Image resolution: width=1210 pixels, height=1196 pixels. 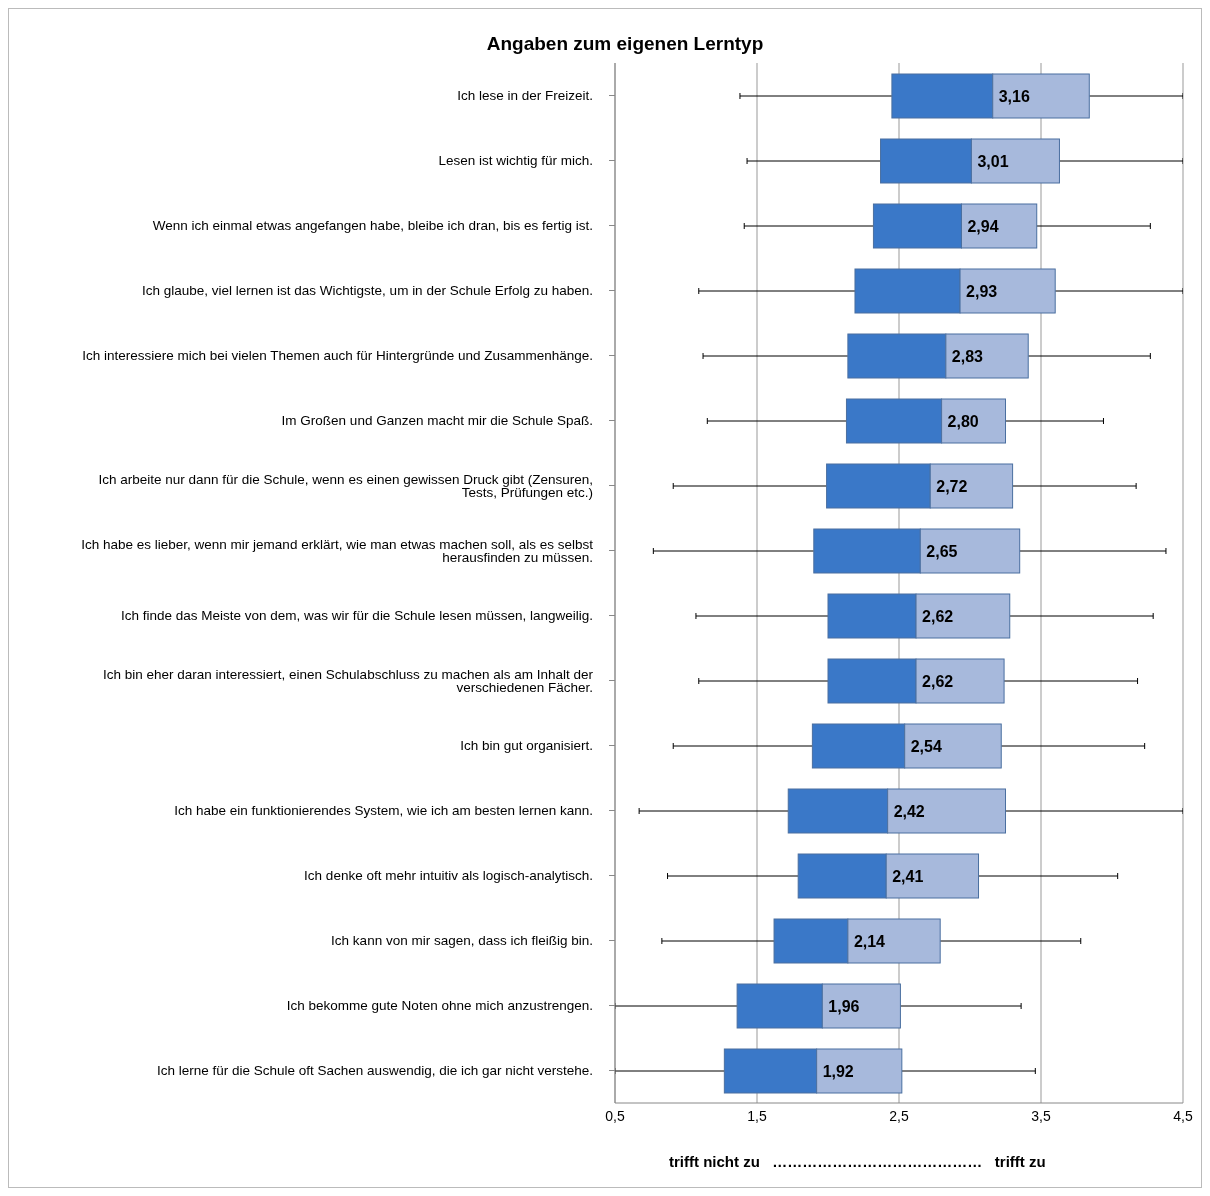 I want to click on y-tick-label: Ich bin gut organisiert., so click(x=526, y=746).